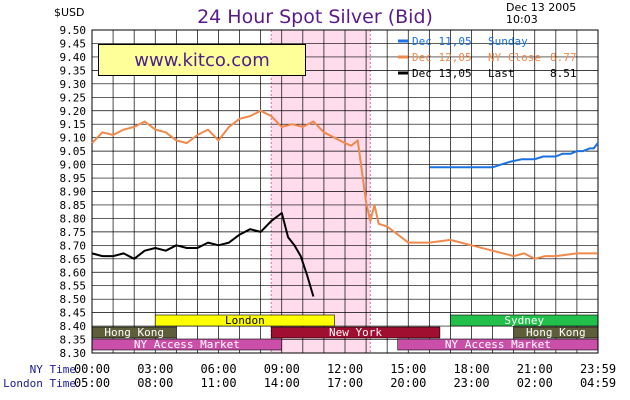 The image size is (630, 400). I want to click on session-bar-label: New York, so click(355, 332).